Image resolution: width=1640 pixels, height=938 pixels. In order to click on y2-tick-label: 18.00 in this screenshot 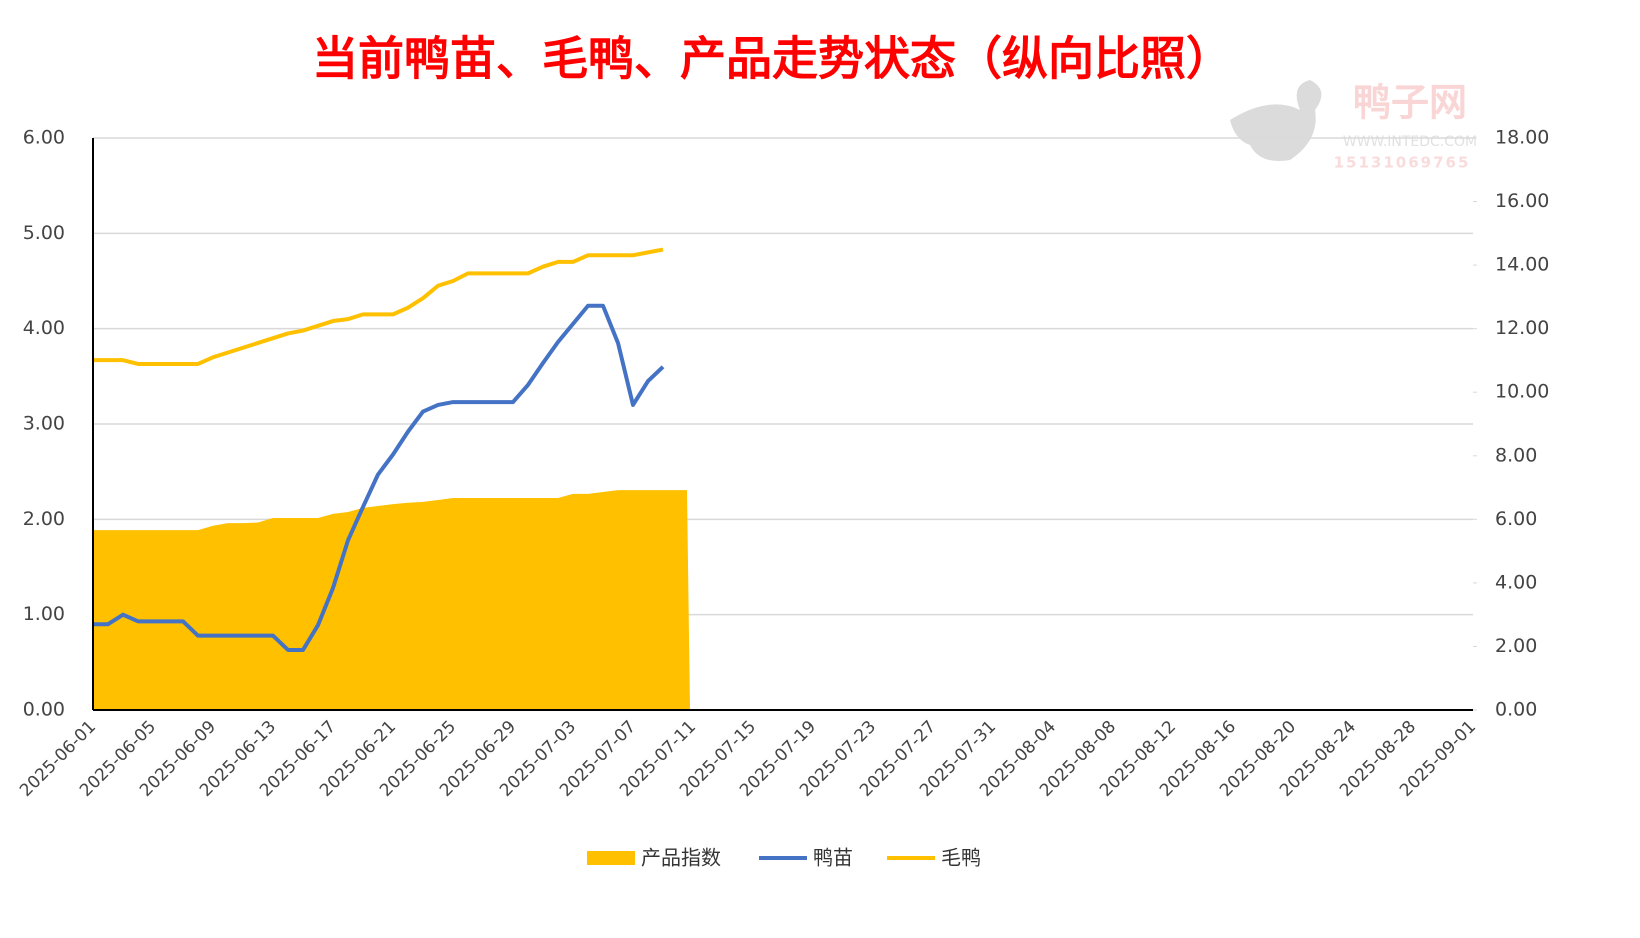, I will do `click(1522, 138)`.